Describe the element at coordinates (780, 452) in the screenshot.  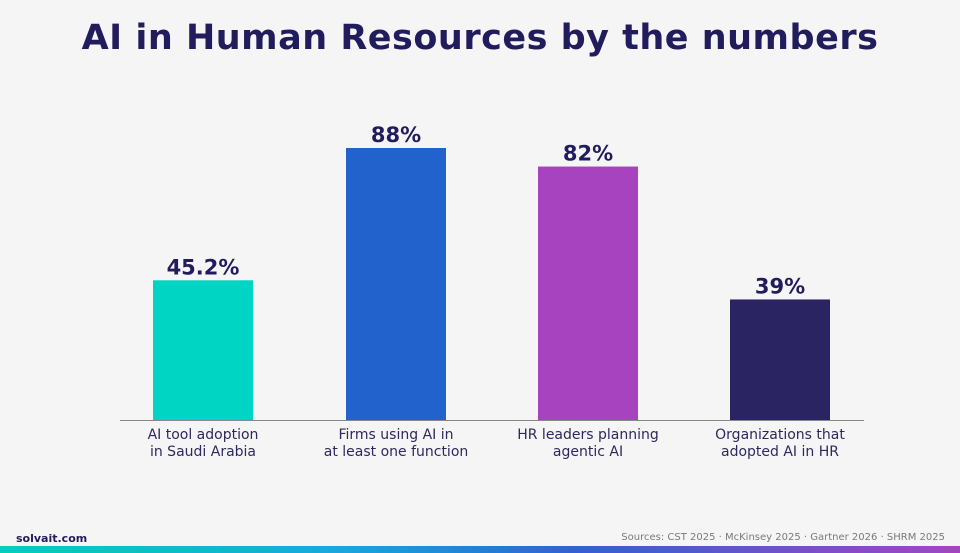
I see `category-label-4-line-2: adopted AI in HR` at that location.